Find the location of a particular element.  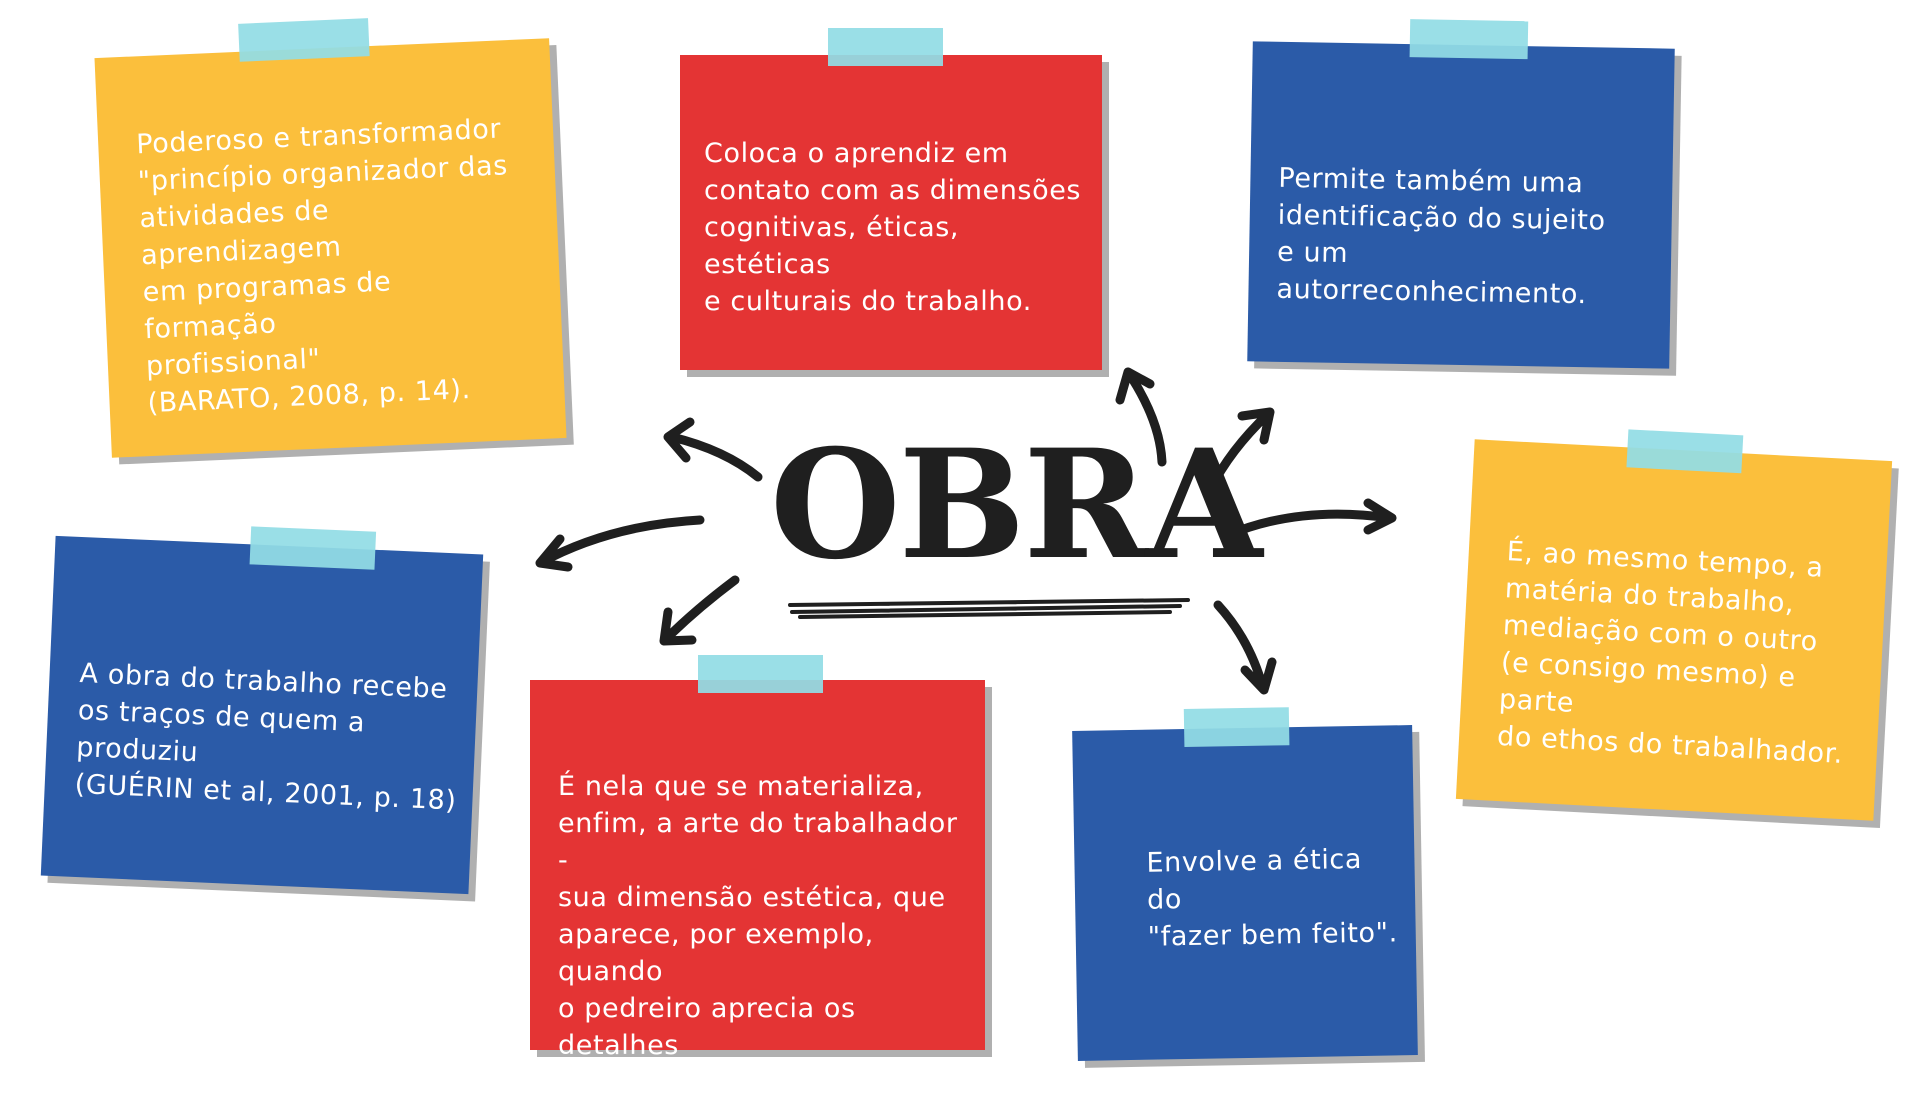

arrow-to-note-blue-bottom is located at coordinates (1245, 647).